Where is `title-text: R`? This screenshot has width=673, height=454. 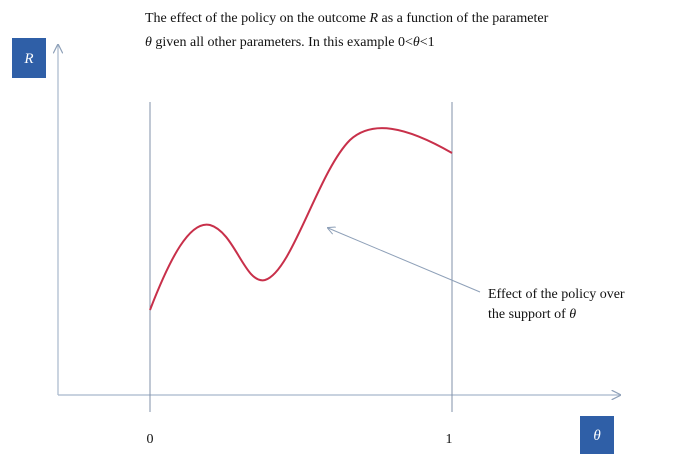
title-text: R is located at coordinates (373, 18).